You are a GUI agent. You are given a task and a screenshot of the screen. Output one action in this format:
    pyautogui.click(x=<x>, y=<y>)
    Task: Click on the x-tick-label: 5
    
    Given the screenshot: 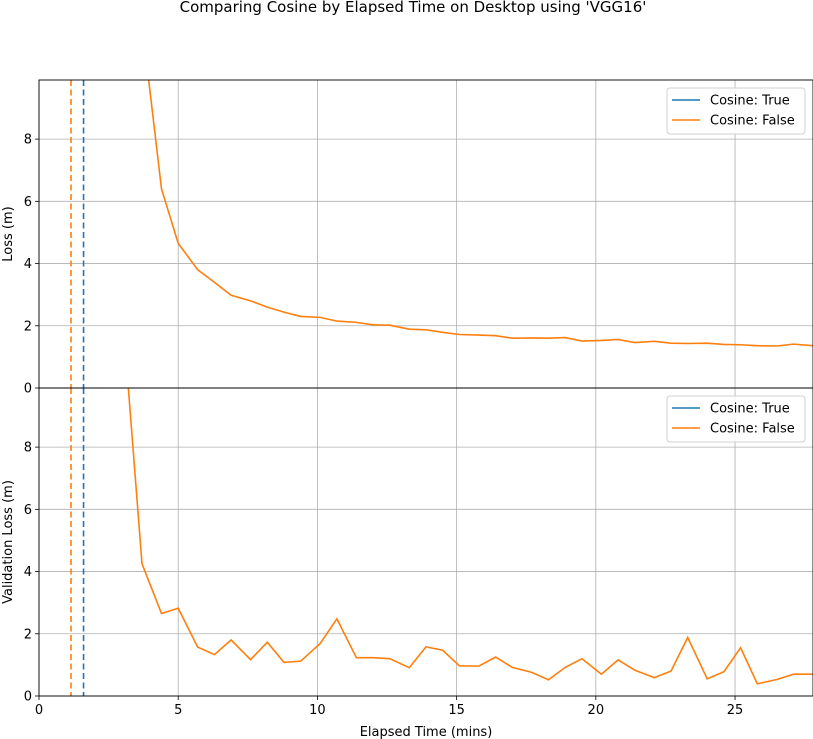 What is the action you would take?
    pyautogui.click(x=178, y=710)
    